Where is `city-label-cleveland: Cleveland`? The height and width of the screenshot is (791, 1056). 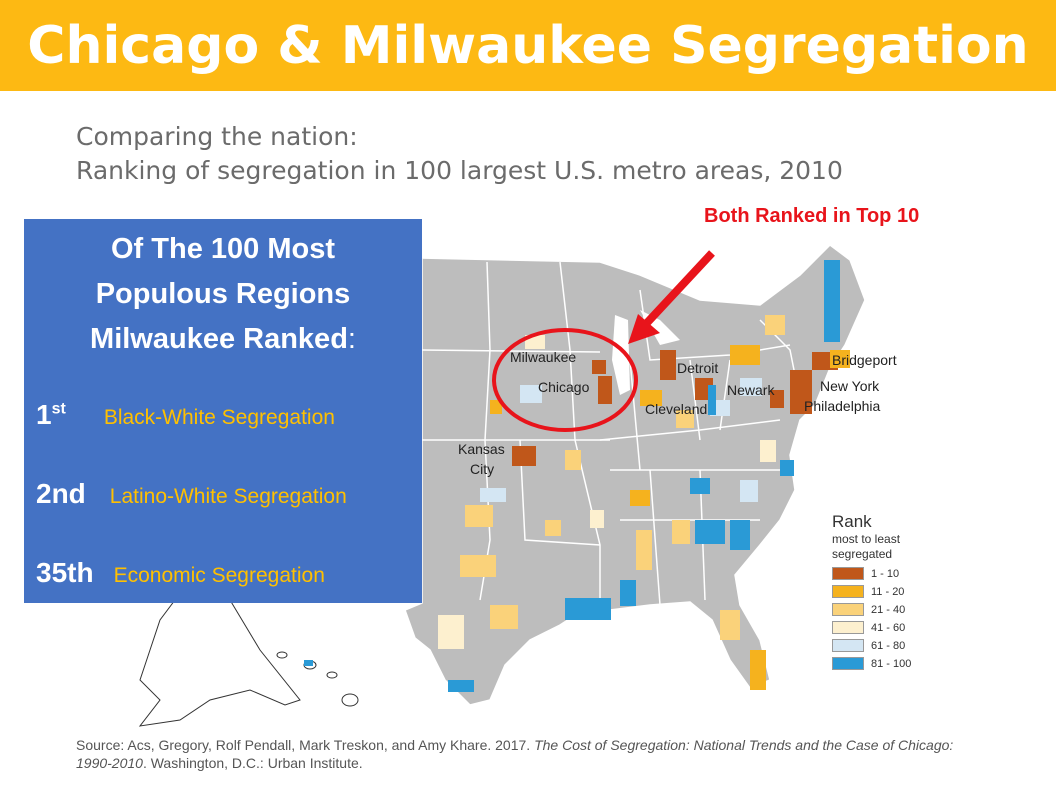 city-label-cleveland: Cleveland is located at coordinates (676, 409).